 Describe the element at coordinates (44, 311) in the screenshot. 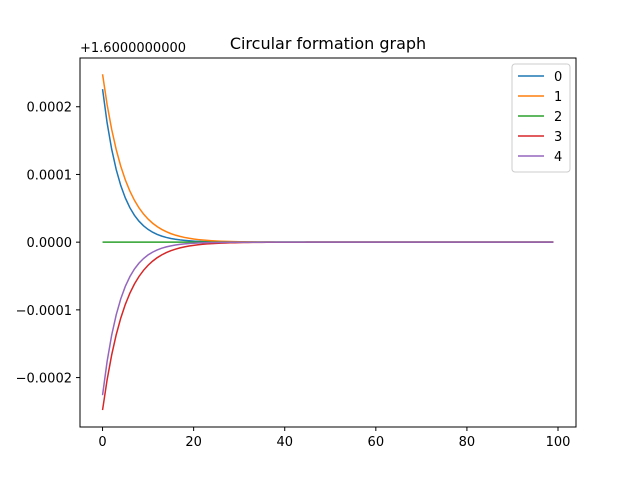

I see `y-tick-label: −0.0001` at that location.